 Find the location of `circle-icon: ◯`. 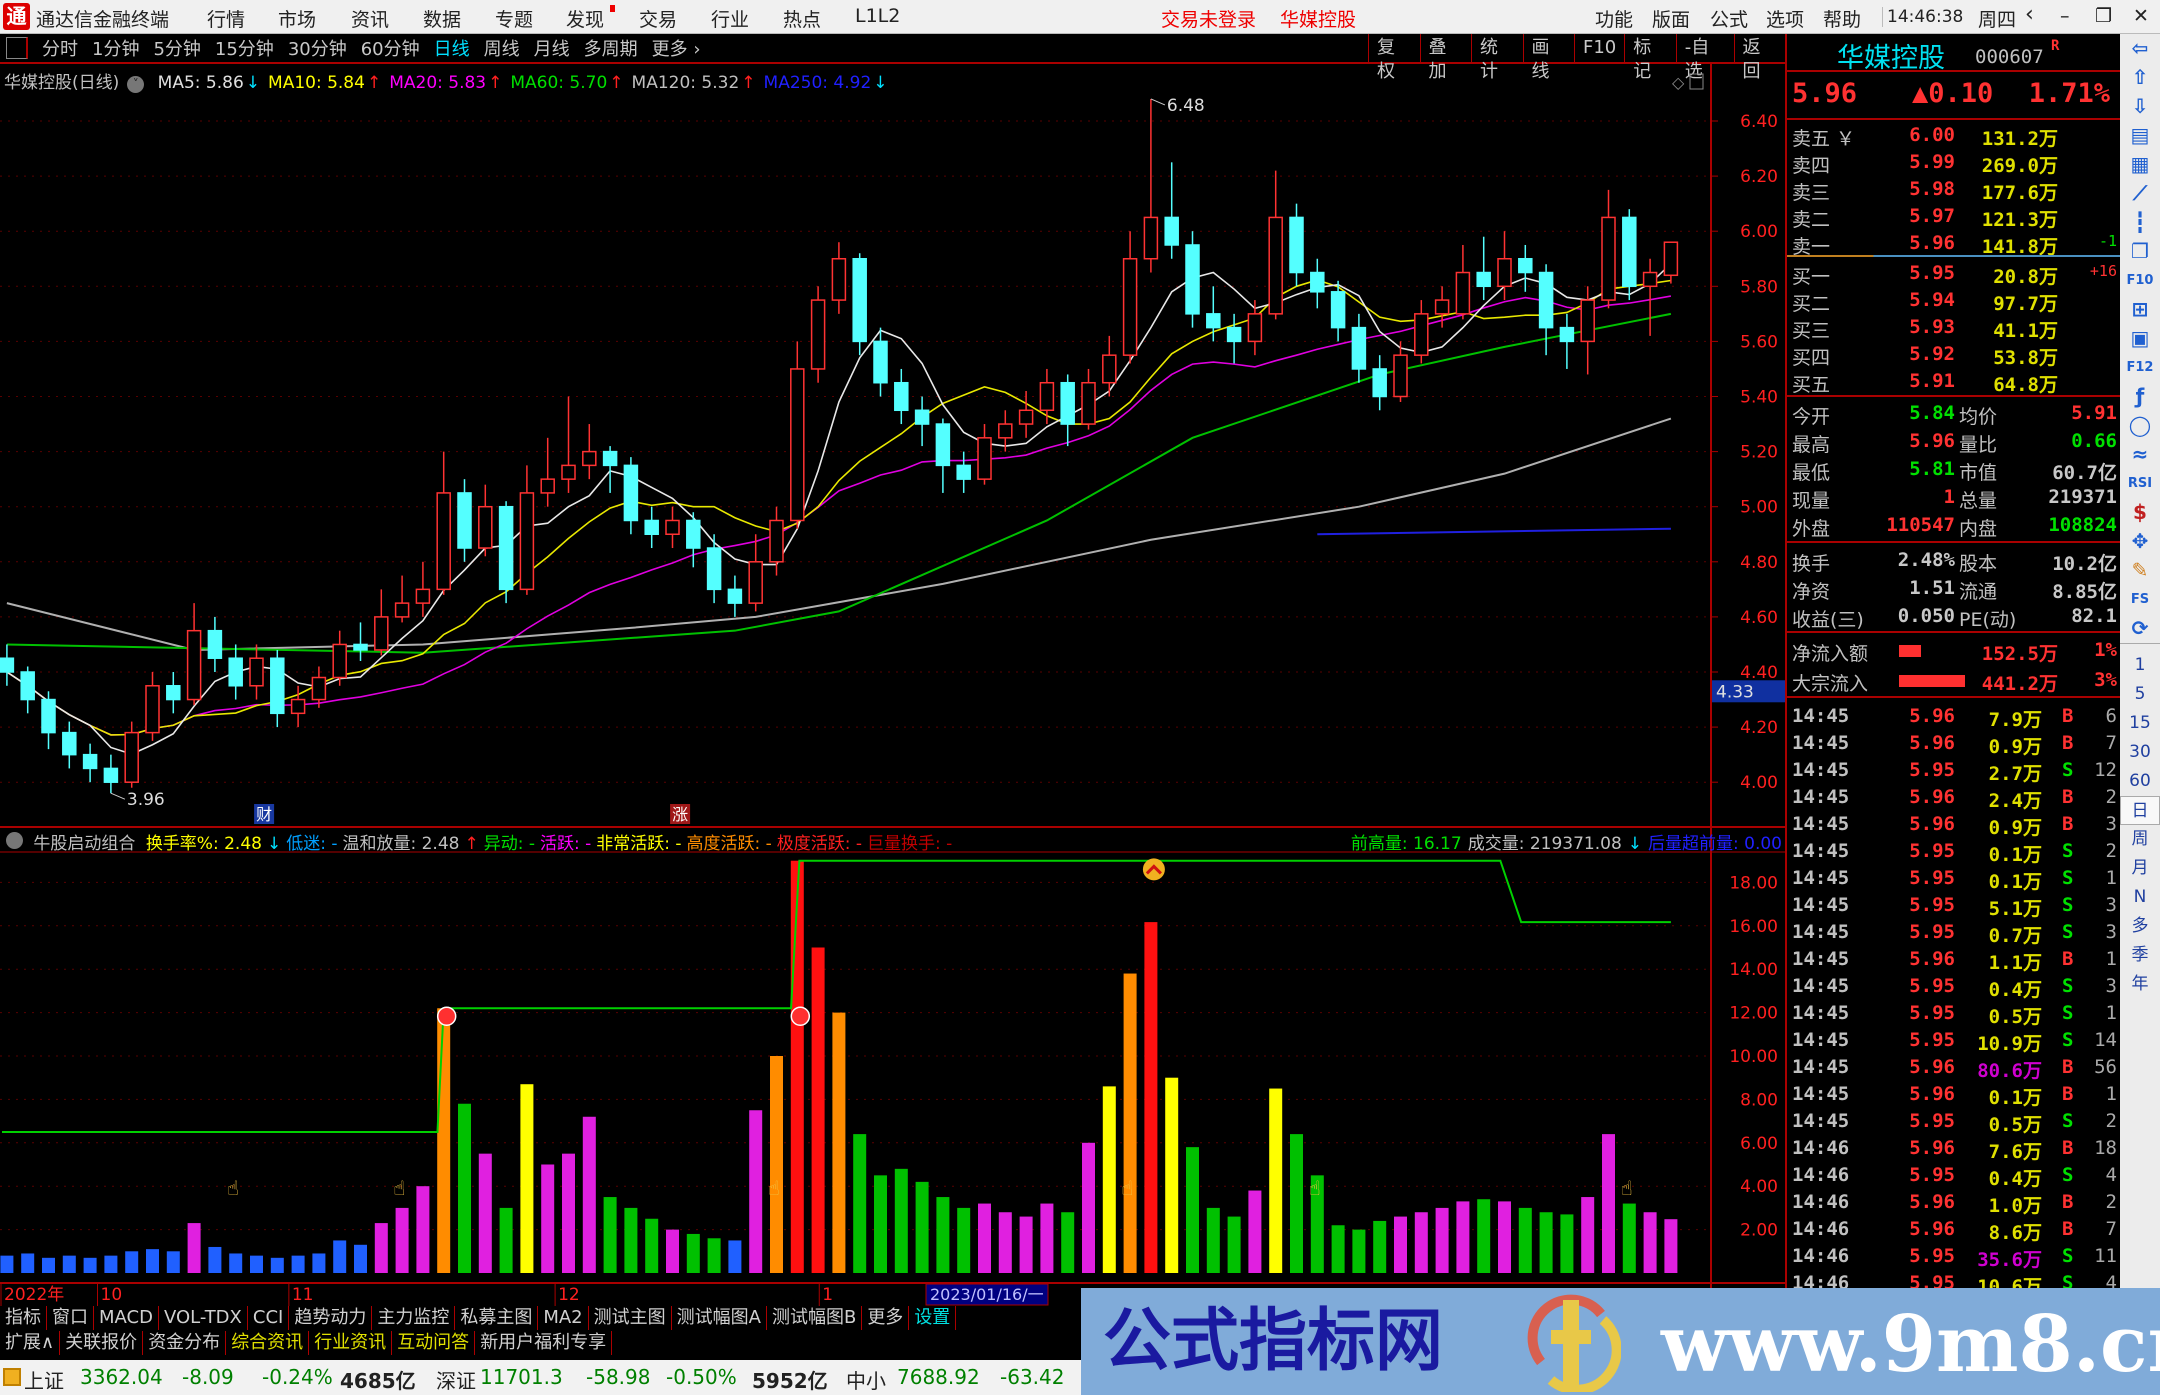

circle-icon: ◯ is located at coordinates (2140, 425).